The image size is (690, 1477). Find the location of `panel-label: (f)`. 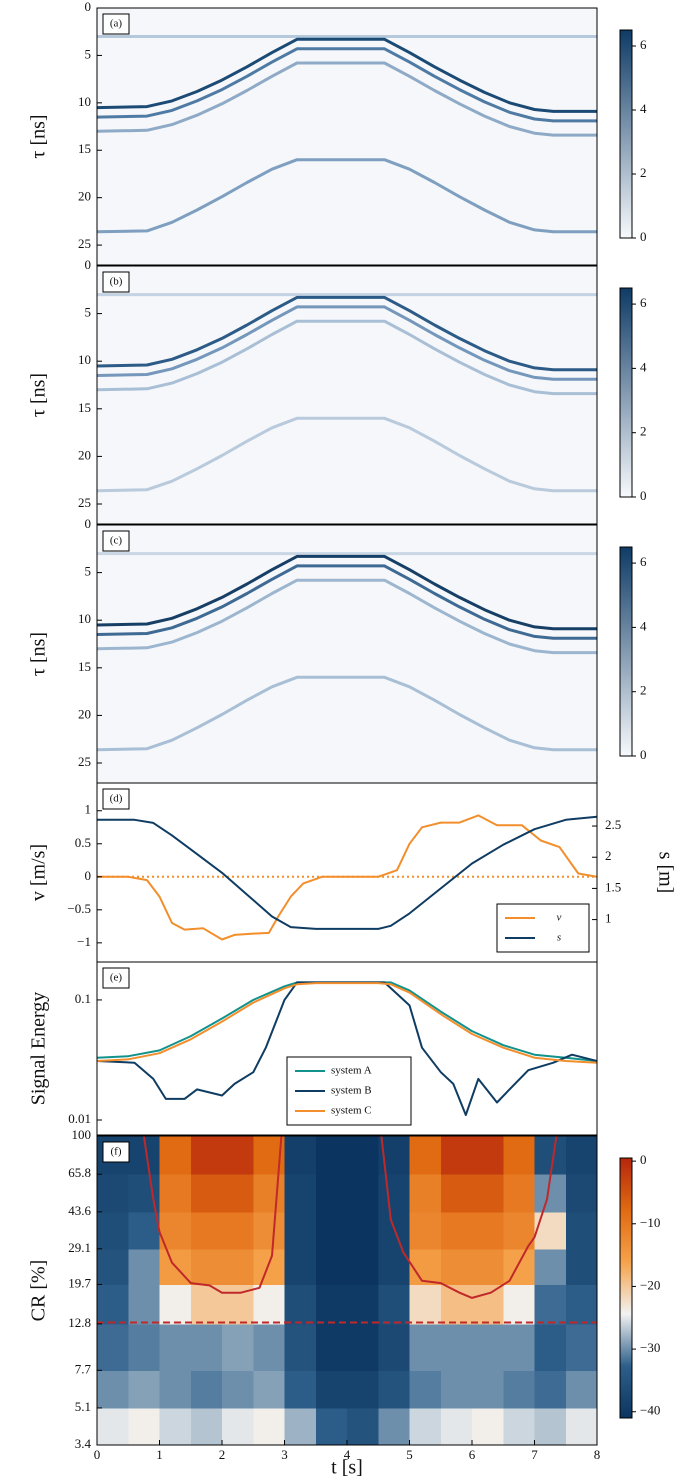

panel-label: (f) is located at coordinates (116, 1152).